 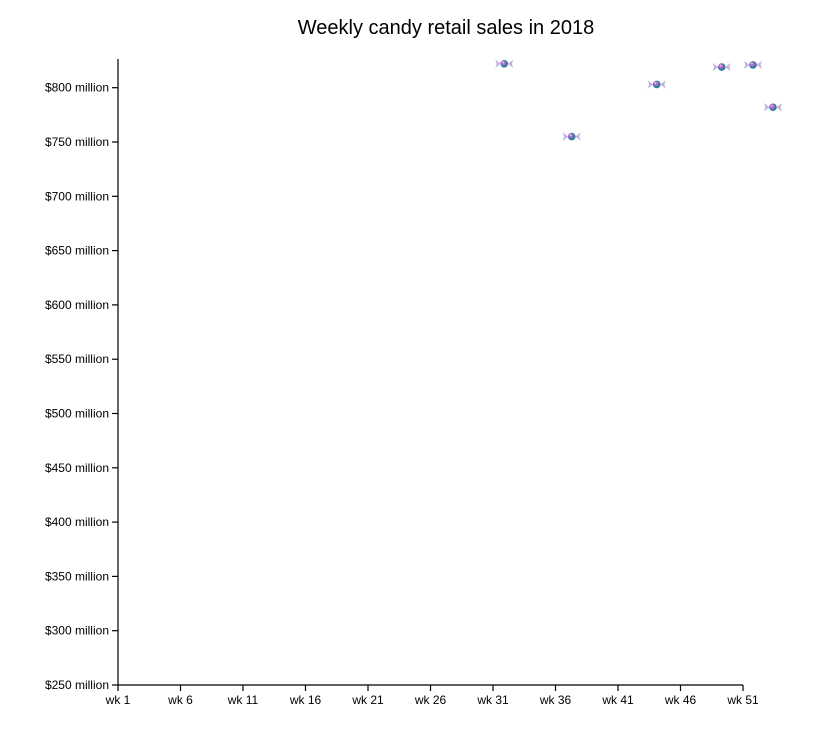 I want to click on x-tick-label: wk 41, so click(x=617, y=700).